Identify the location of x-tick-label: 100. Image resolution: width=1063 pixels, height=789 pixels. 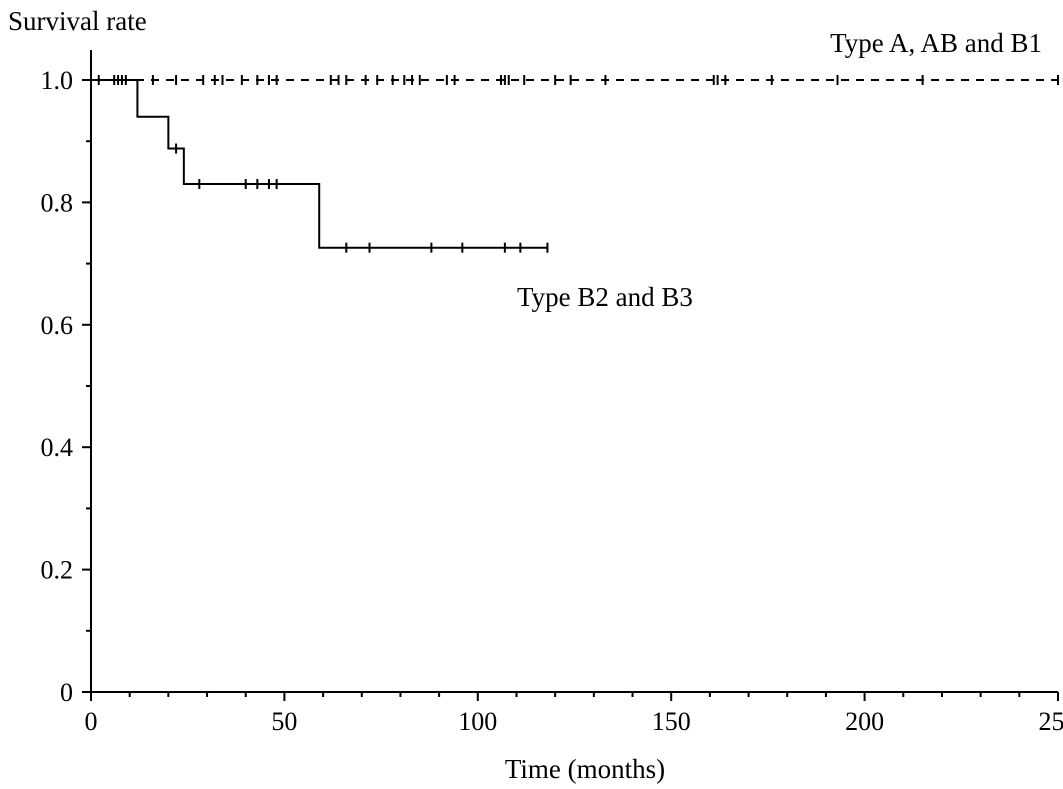
(477, 721).